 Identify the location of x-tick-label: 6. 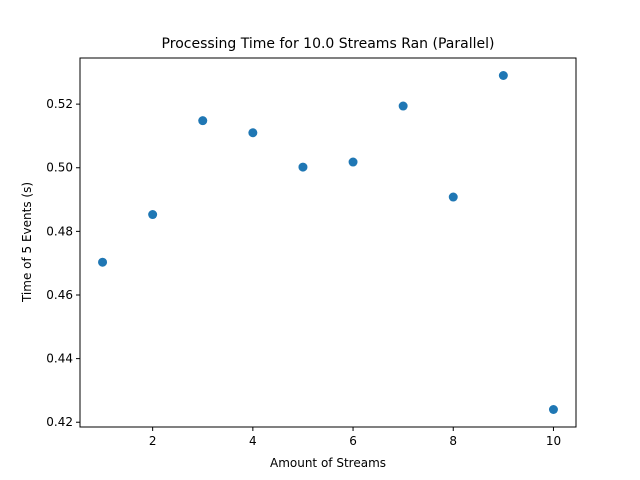
(353, 441).